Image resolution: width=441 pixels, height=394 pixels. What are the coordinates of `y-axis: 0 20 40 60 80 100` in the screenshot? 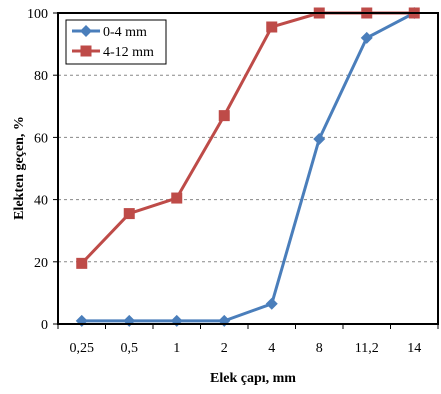 It's located at (42, 170).